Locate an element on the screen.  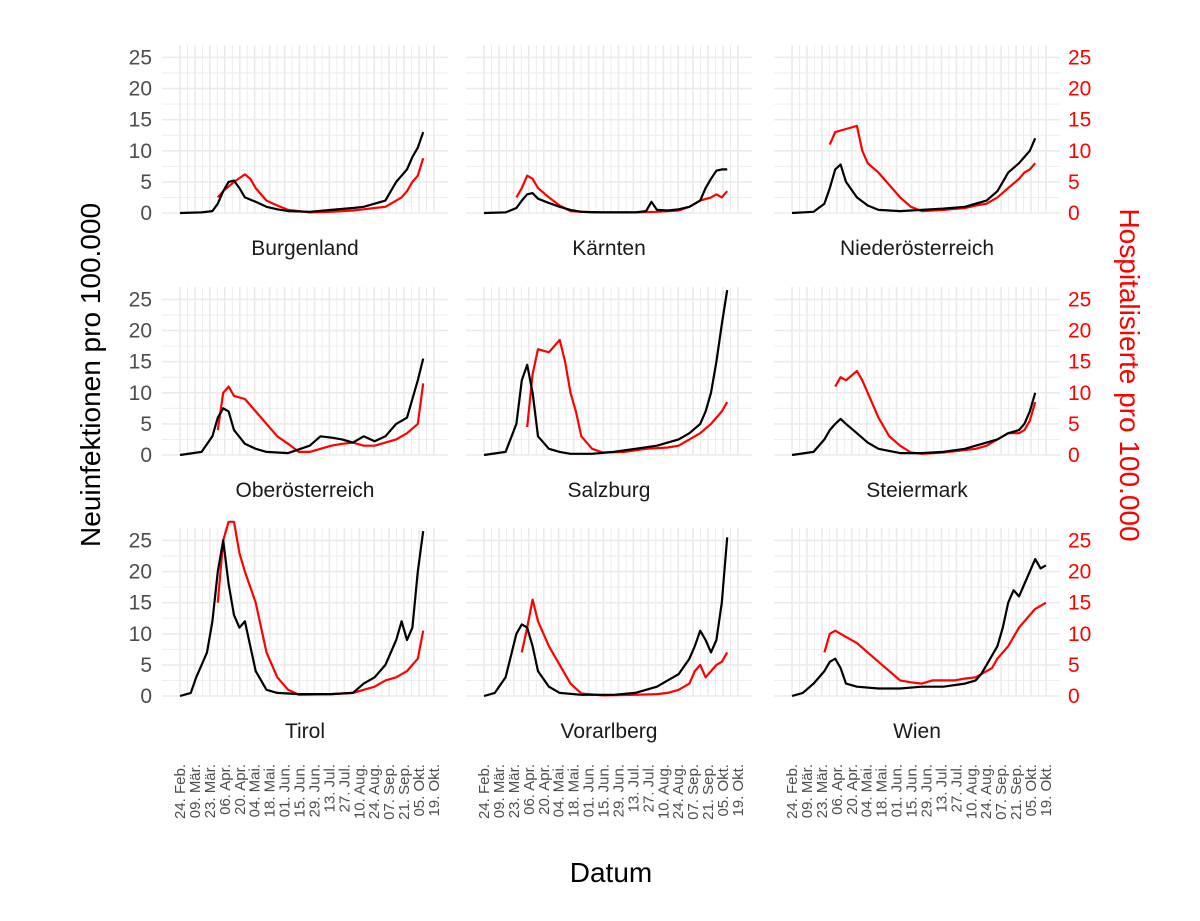
facet-label: Wien is located at coordinates (917, 731).